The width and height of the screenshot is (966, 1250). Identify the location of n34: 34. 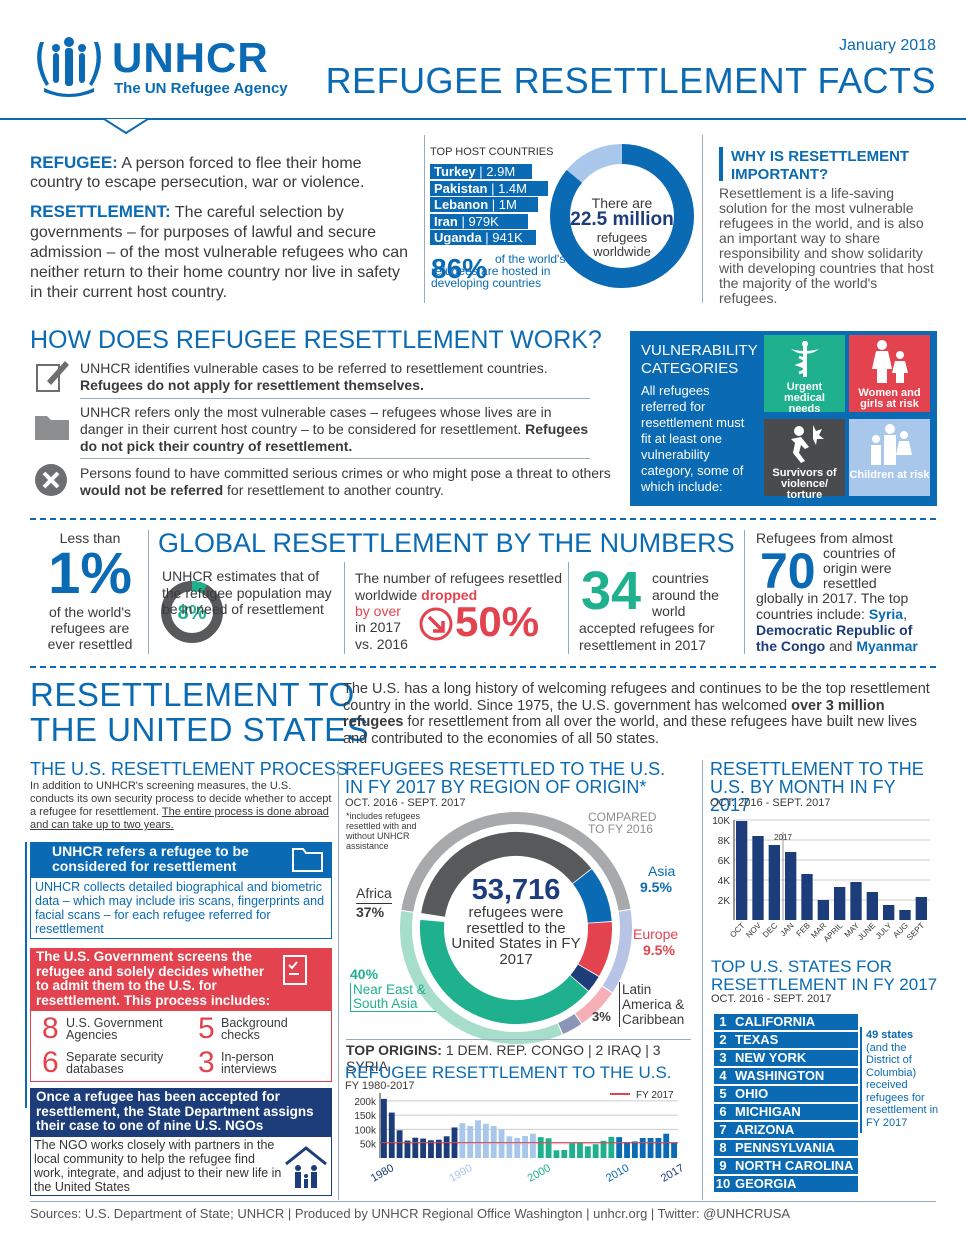
(611, 591).